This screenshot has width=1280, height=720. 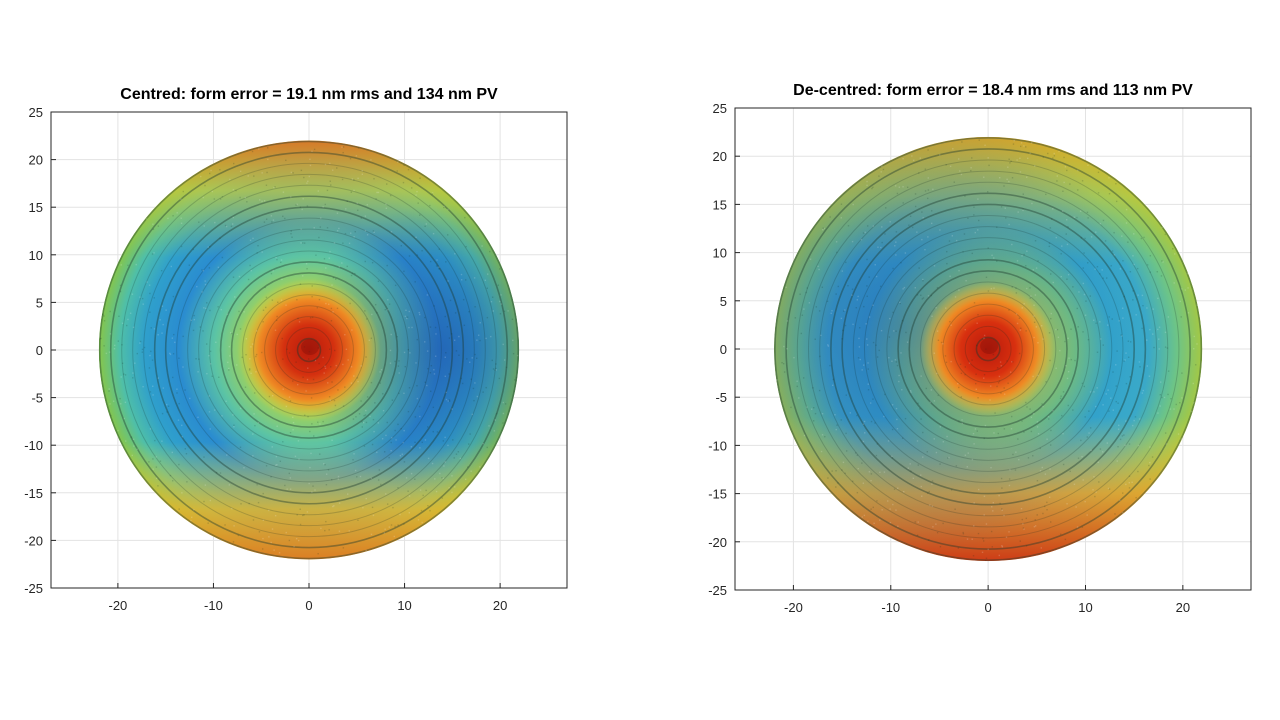 I want to click on left-center-tool-mark, so click(x=310, y=347).